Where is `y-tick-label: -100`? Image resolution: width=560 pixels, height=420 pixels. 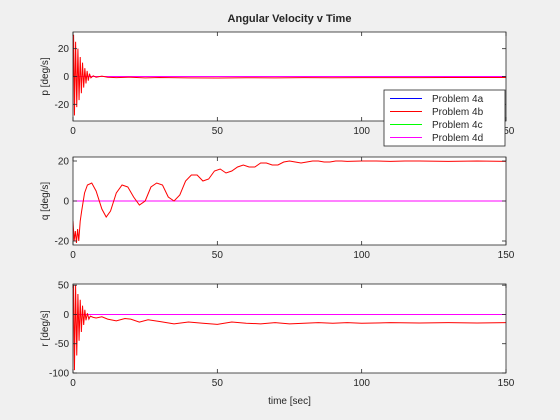 y-tick-label: -100 is located at coordinates (59, 374).